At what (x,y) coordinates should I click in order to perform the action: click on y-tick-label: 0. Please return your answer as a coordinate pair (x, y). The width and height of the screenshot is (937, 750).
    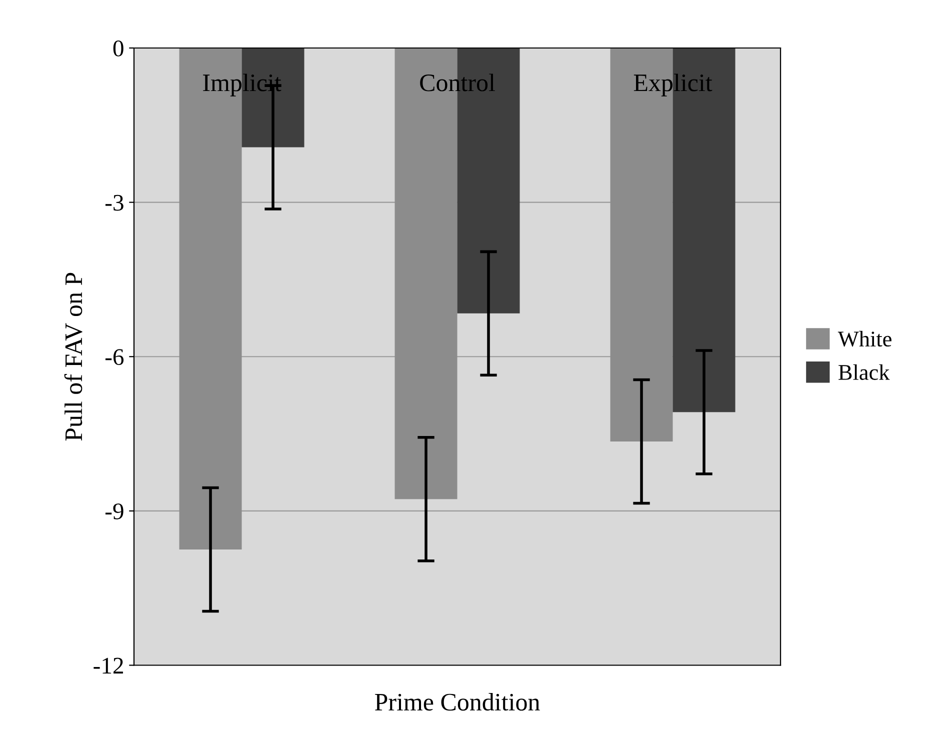
    Looking at the image, I should click on (118, 48).